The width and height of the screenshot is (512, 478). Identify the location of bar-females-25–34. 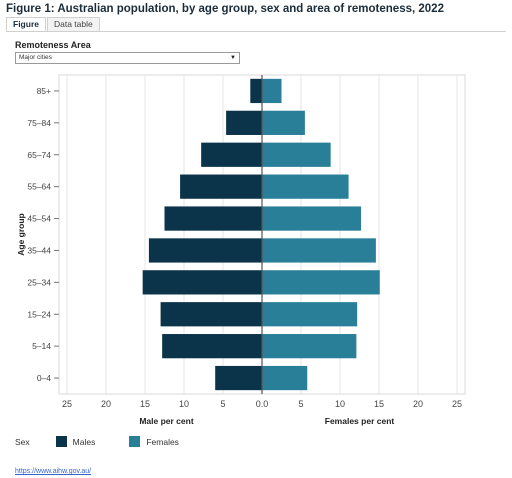
(321, 282).